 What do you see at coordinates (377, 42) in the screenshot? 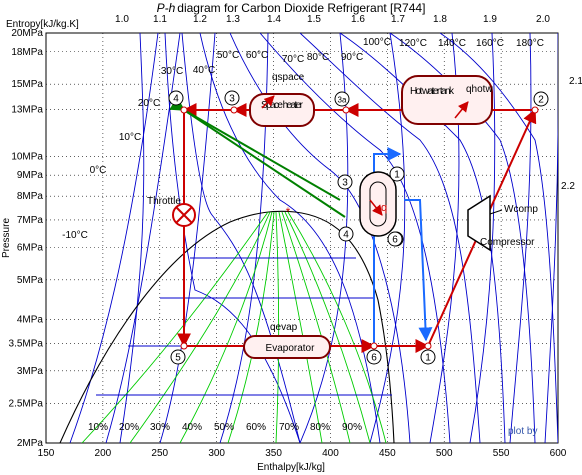
I see `isotherm-label: 100°C` at bounding box center [377, 42].